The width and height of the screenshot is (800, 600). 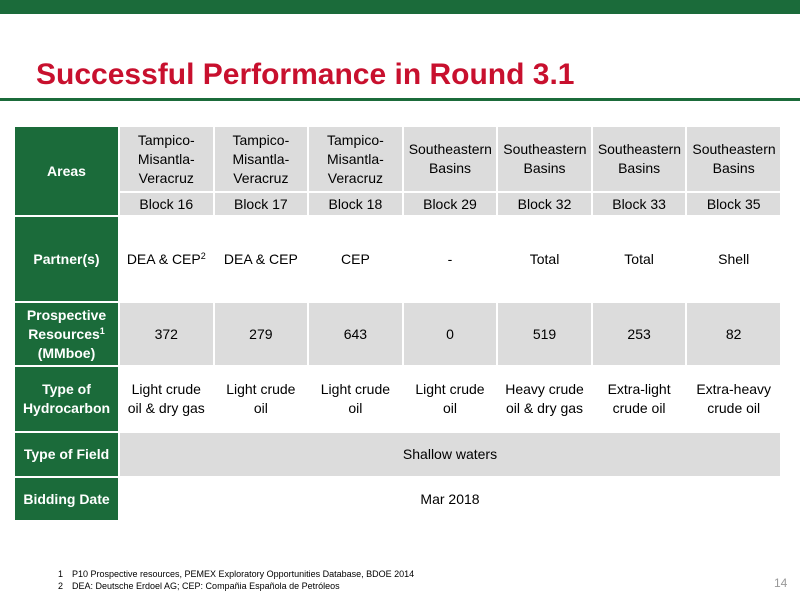 What do you see at coordinates (305, 74) in the screenshot?
I see `slide-title: Successful Performance in Round 3.1` at bounding box center [305, 74].